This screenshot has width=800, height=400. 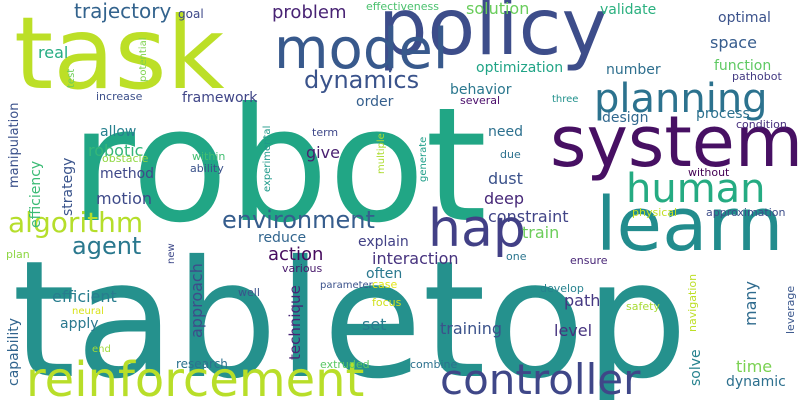 I want to click on word-case: case, so click(x=385, y=284).